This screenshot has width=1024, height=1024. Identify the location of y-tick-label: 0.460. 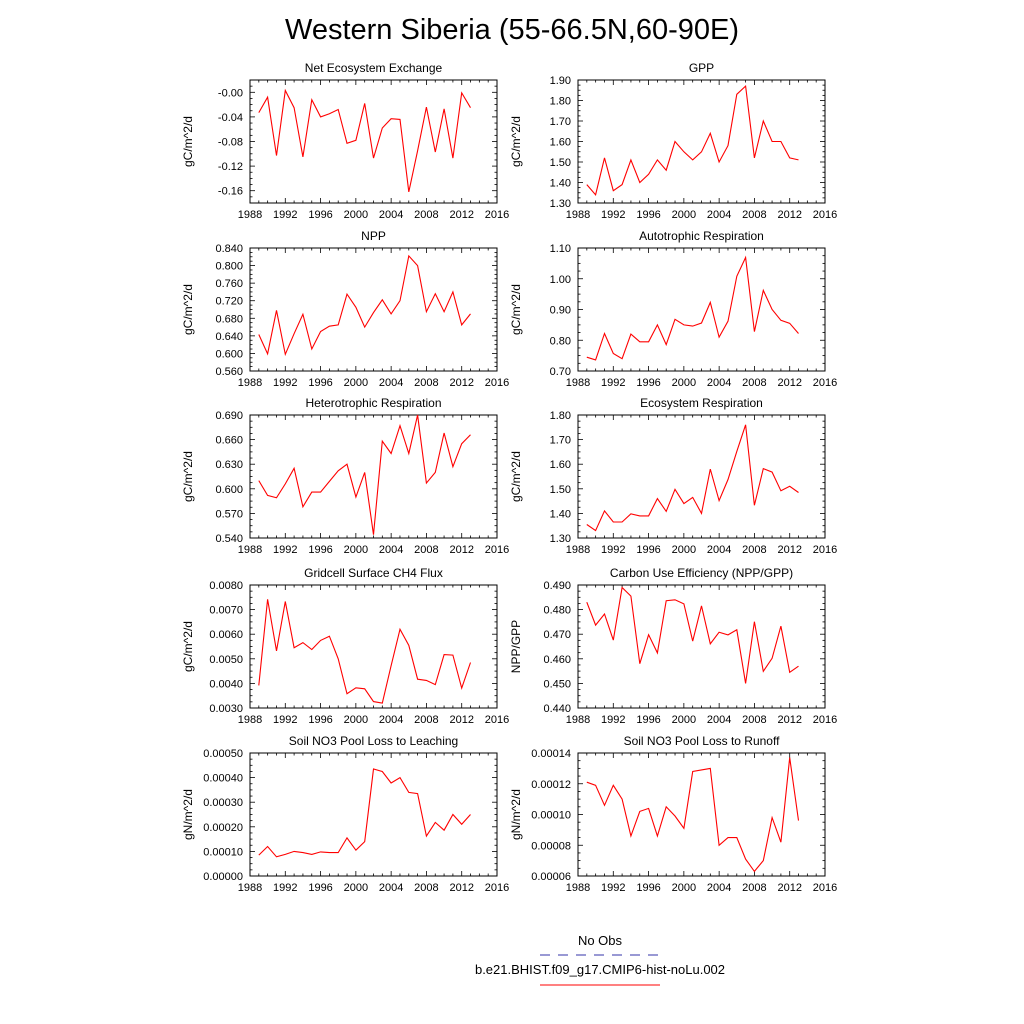
(557, 660).